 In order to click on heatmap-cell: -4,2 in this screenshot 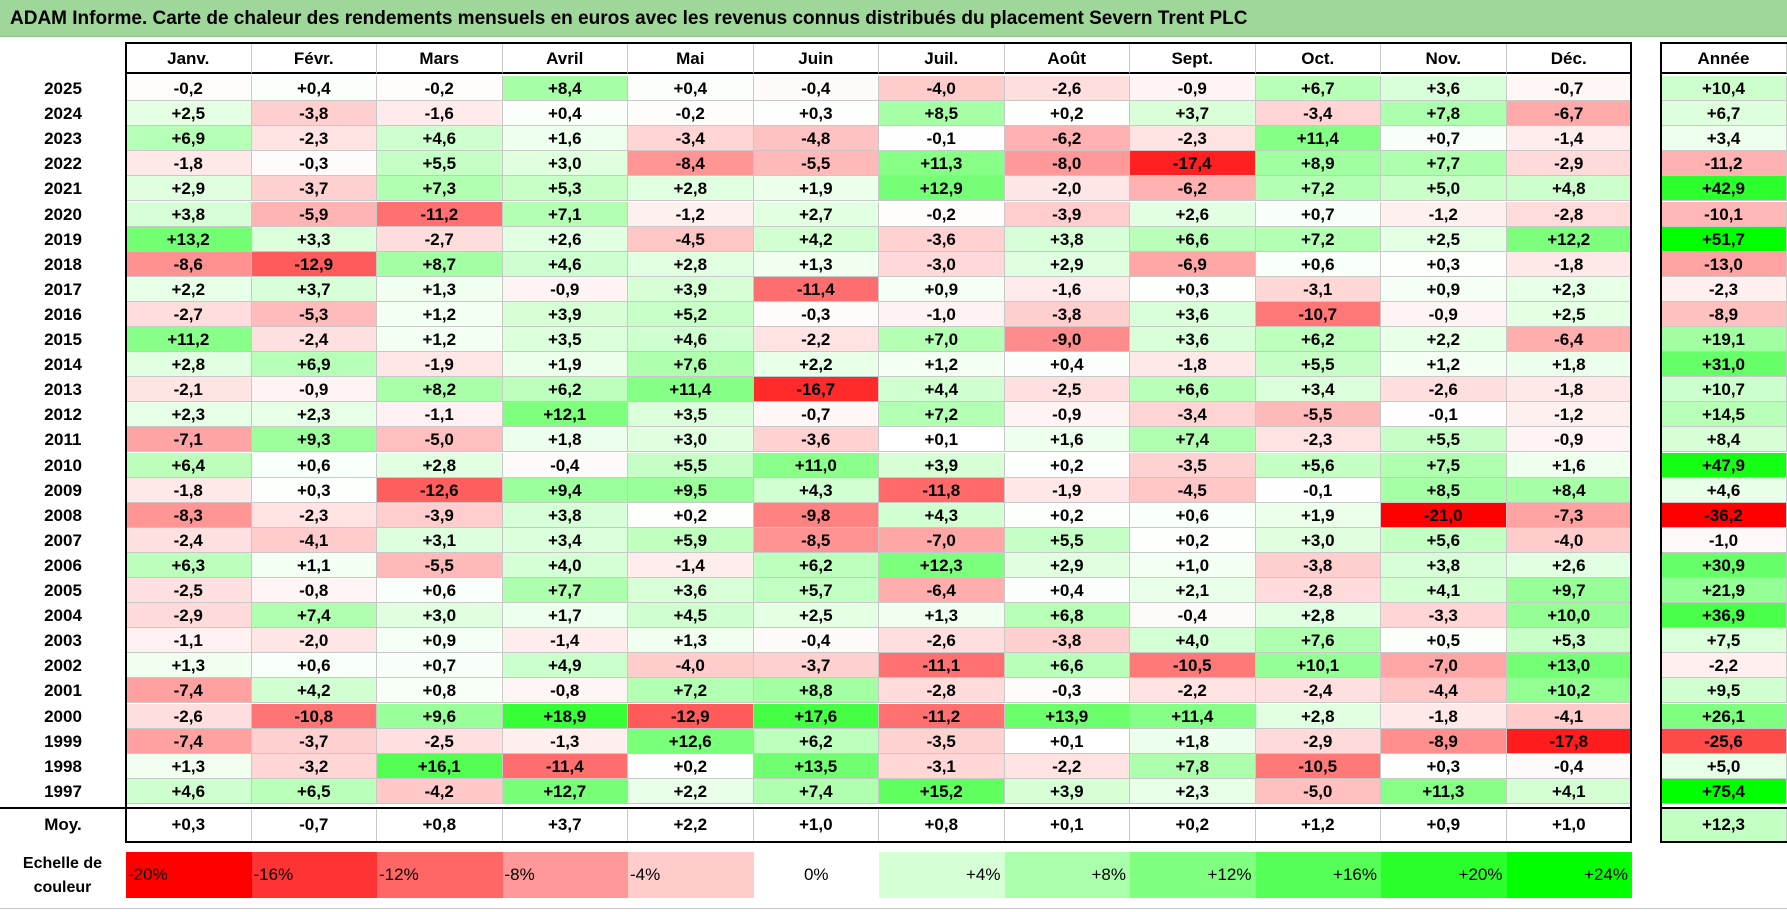, I will do `click(440, 791)`.